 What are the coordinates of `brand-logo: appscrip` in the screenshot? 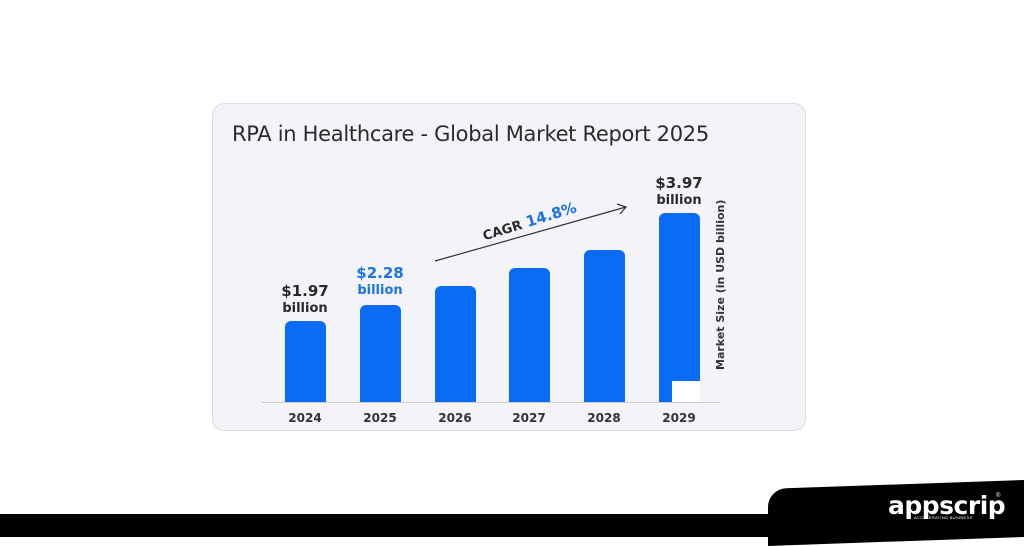 It's located at (947, 505).